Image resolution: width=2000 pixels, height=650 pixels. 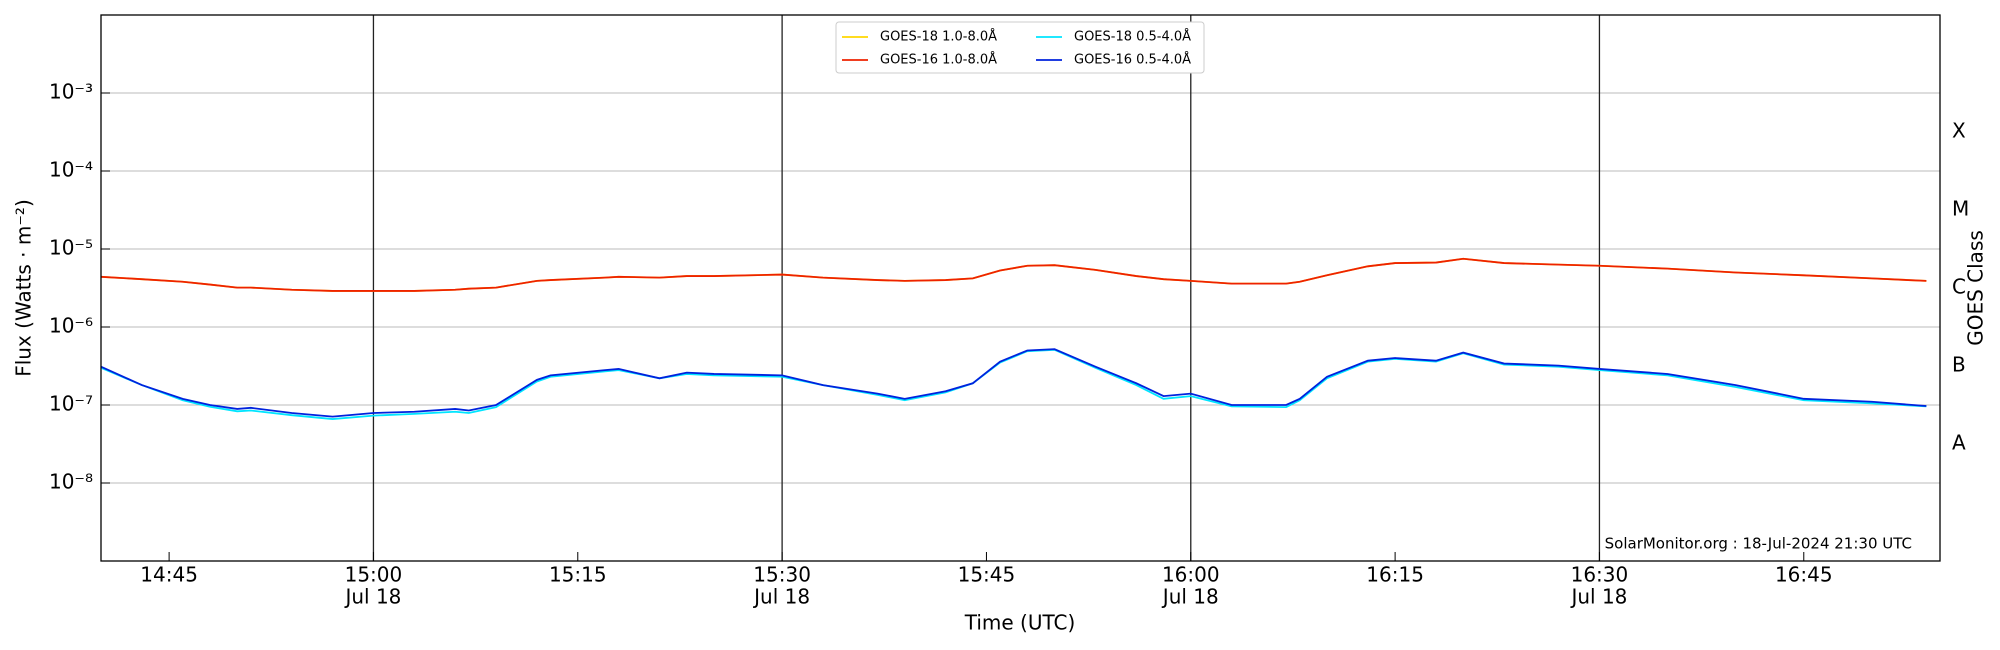 I want to click on y2-tick-label: X, so click(x=1959, y=131).